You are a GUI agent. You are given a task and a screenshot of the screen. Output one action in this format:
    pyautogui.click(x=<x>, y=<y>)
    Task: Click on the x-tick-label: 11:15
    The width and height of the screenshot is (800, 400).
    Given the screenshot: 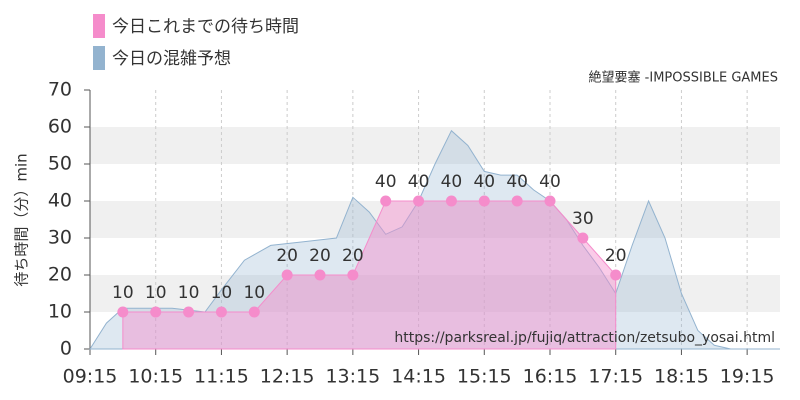 What is the action you would take?
    pyautogui.click(x=221, y=377)
    